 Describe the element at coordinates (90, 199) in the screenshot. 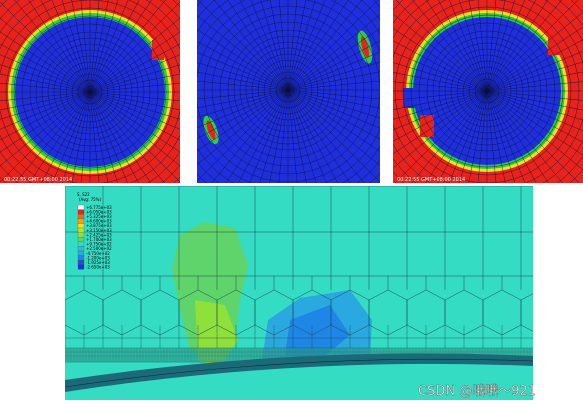

I see `legend-subtitle: (Avg: 75%)` at that location.